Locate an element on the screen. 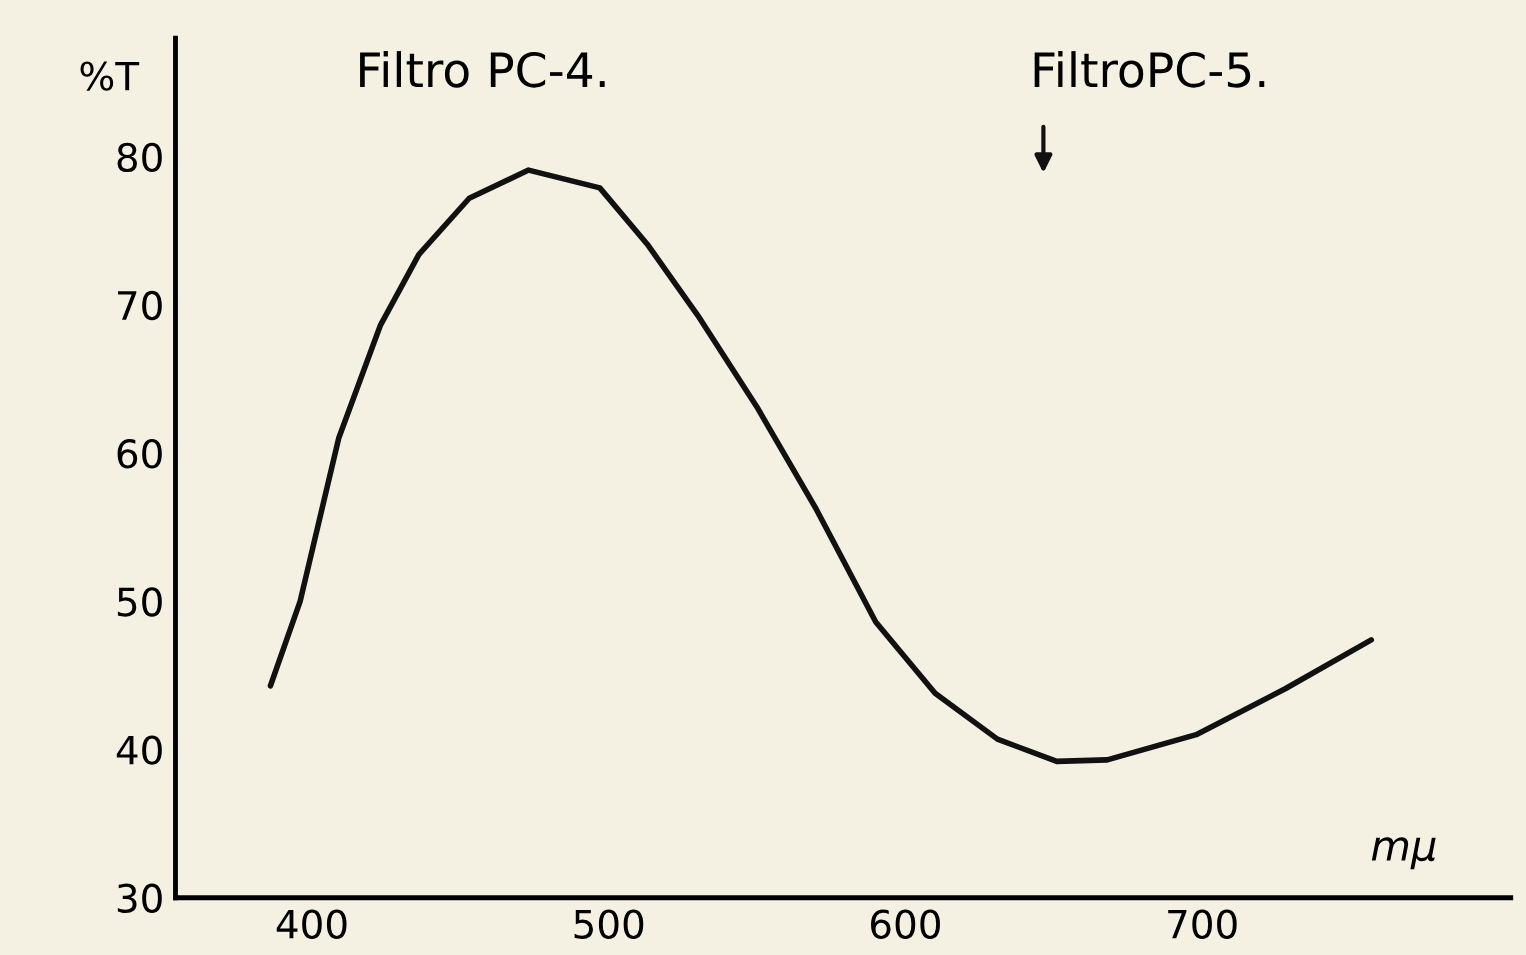 The height and width of the screenshot is (955, 1526). x-tick-label: 400 is located at coordinates (311, 924).